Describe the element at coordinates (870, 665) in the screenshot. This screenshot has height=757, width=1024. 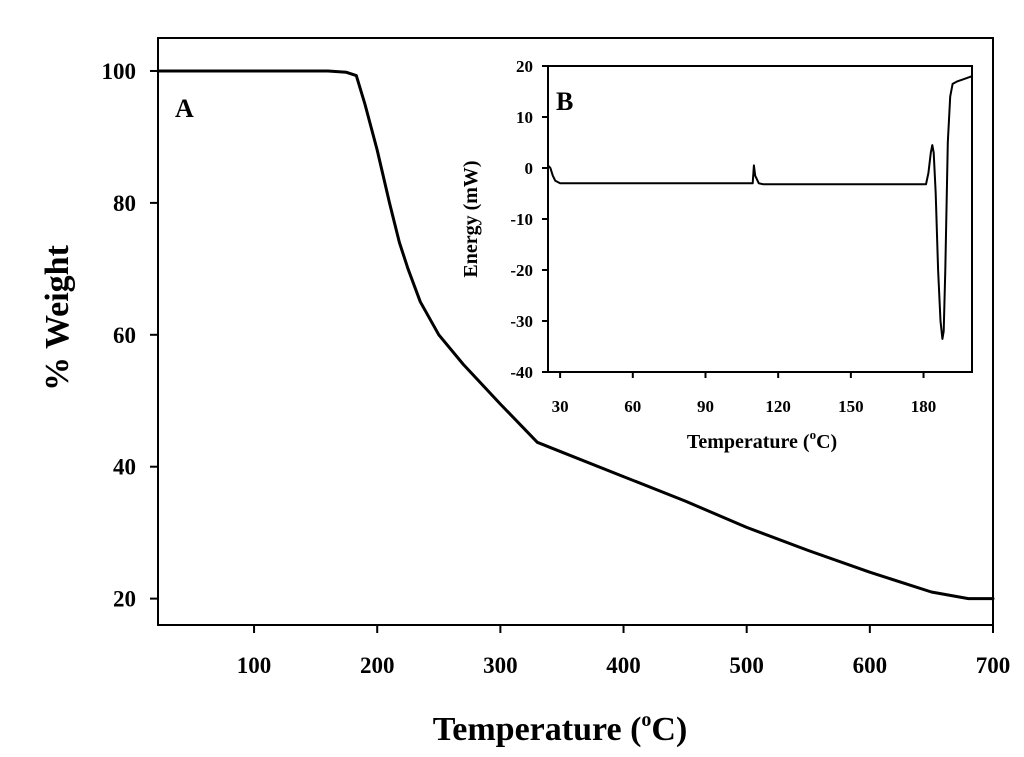
I see `main-x-tick-label: 600` at that location.